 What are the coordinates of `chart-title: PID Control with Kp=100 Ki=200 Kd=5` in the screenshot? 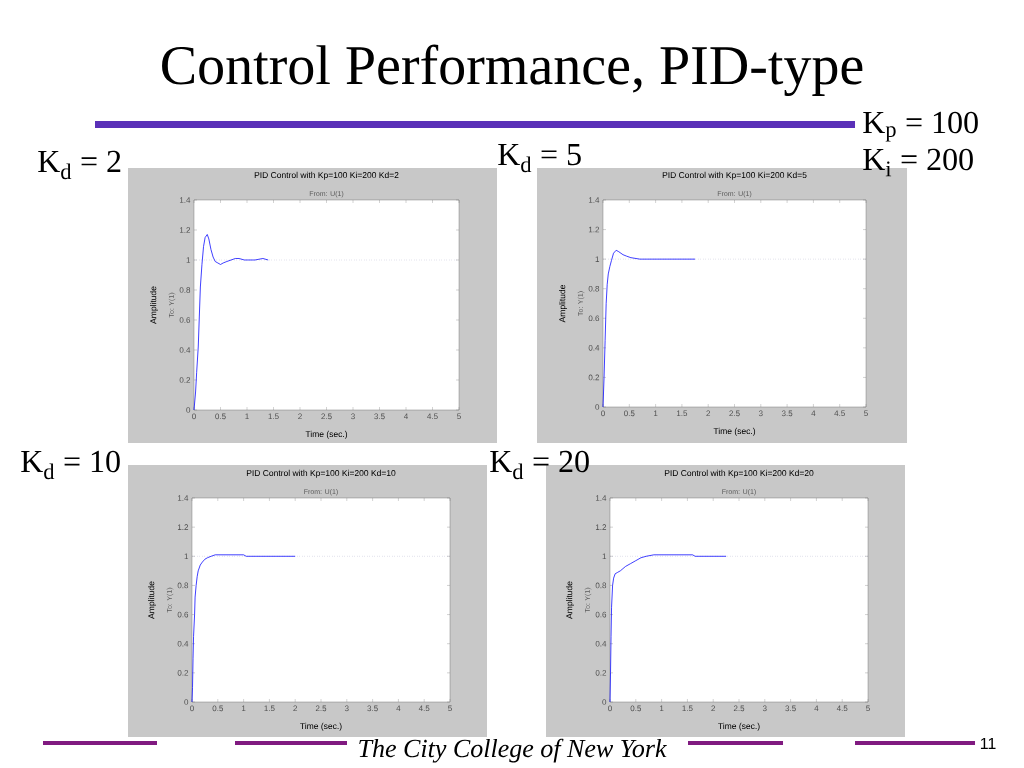 It's located at (734, 175).